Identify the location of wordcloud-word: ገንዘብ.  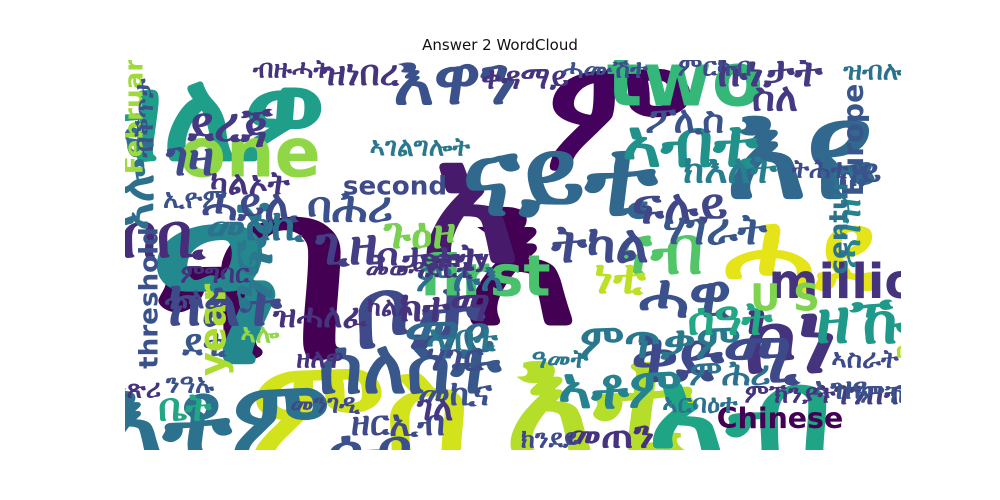
(871, 393).